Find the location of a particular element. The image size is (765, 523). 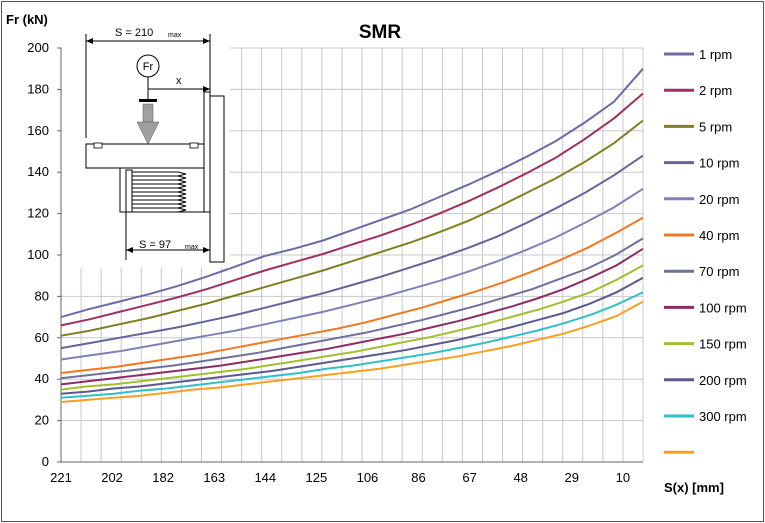

y-tick-label: 0 is located at coordinates (45, 461).